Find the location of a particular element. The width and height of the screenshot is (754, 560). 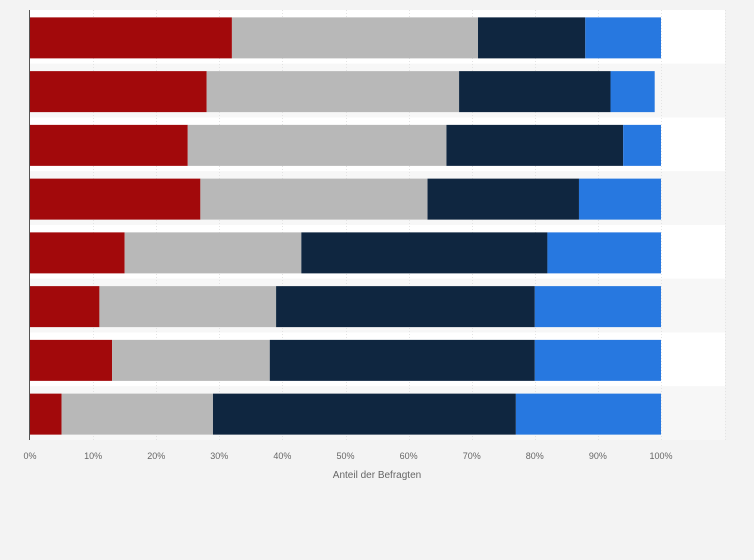

x-tick-labels: 0% 10% 20% 30% 40% 50% 60% 70% 80% 90% 100% is located at coordinates (347, 456).